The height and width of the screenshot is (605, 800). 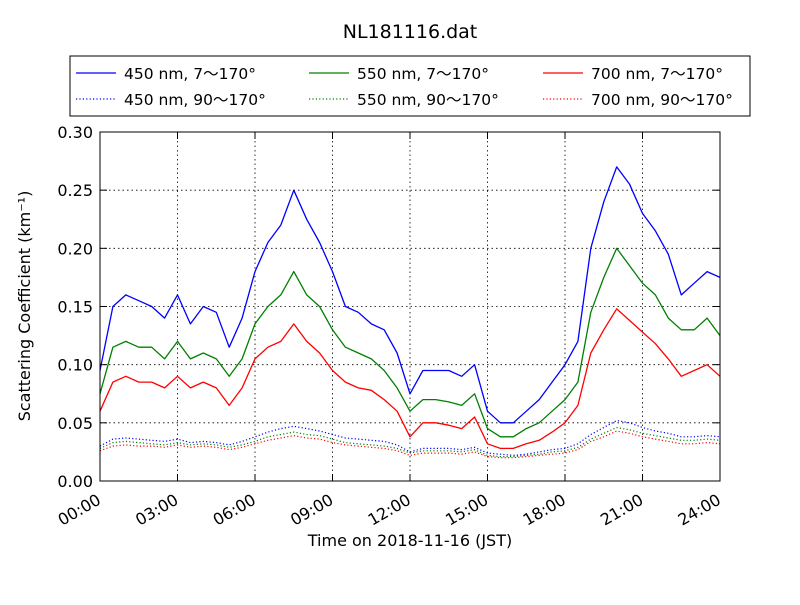 I want to click on y-tick-label: 0.05, so click(x=75, y=423).